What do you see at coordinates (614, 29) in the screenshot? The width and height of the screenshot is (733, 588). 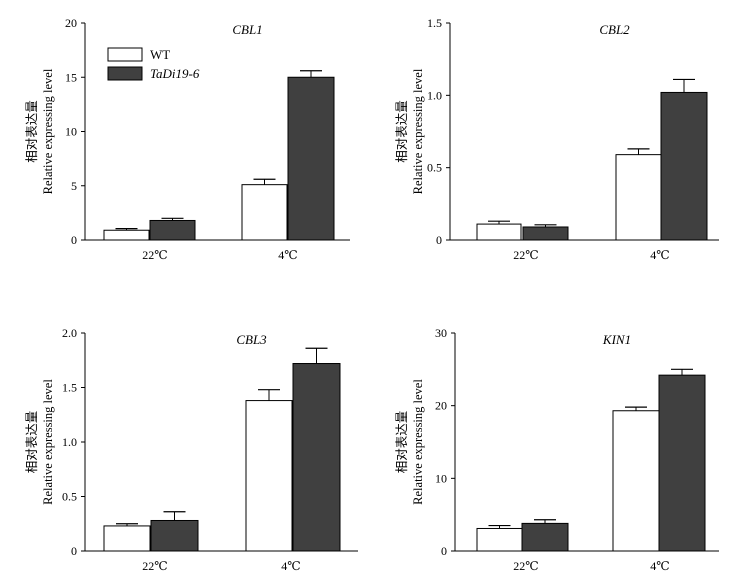 I see `chart-title: CBL2` at bounding box center [614, 29].